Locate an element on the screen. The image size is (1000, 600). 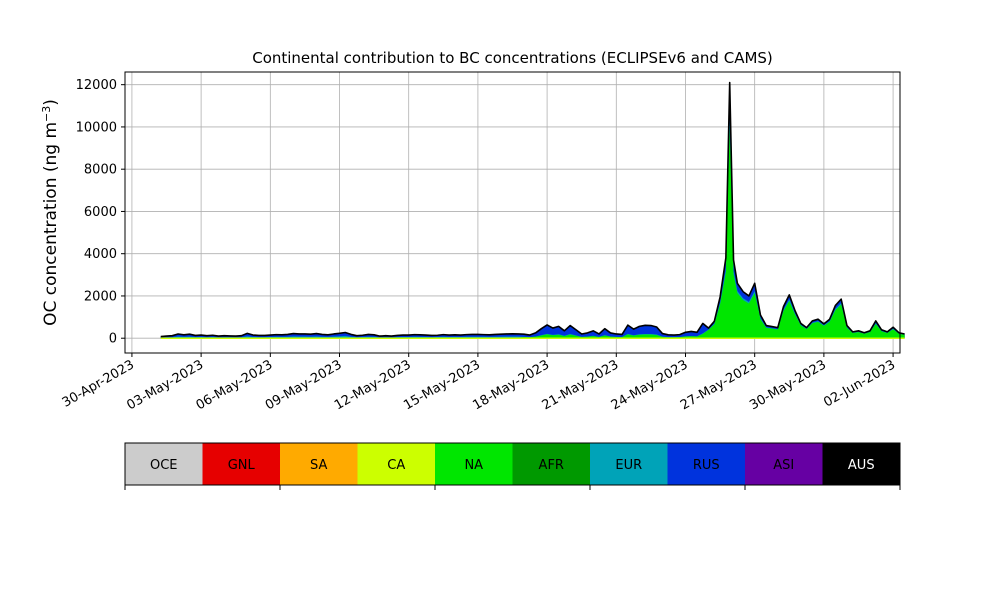
legend-label-na: NA is located at coordinates (473, 465).